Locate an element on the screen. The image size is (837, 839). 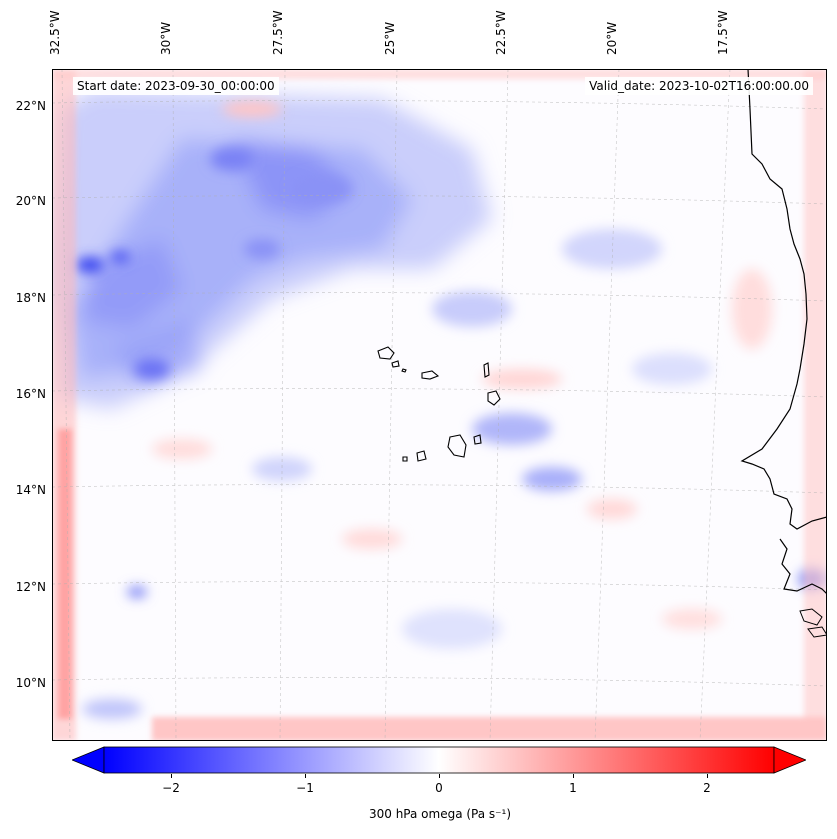
lat-label-20n: 20°N is located at coordinates (30, 201).